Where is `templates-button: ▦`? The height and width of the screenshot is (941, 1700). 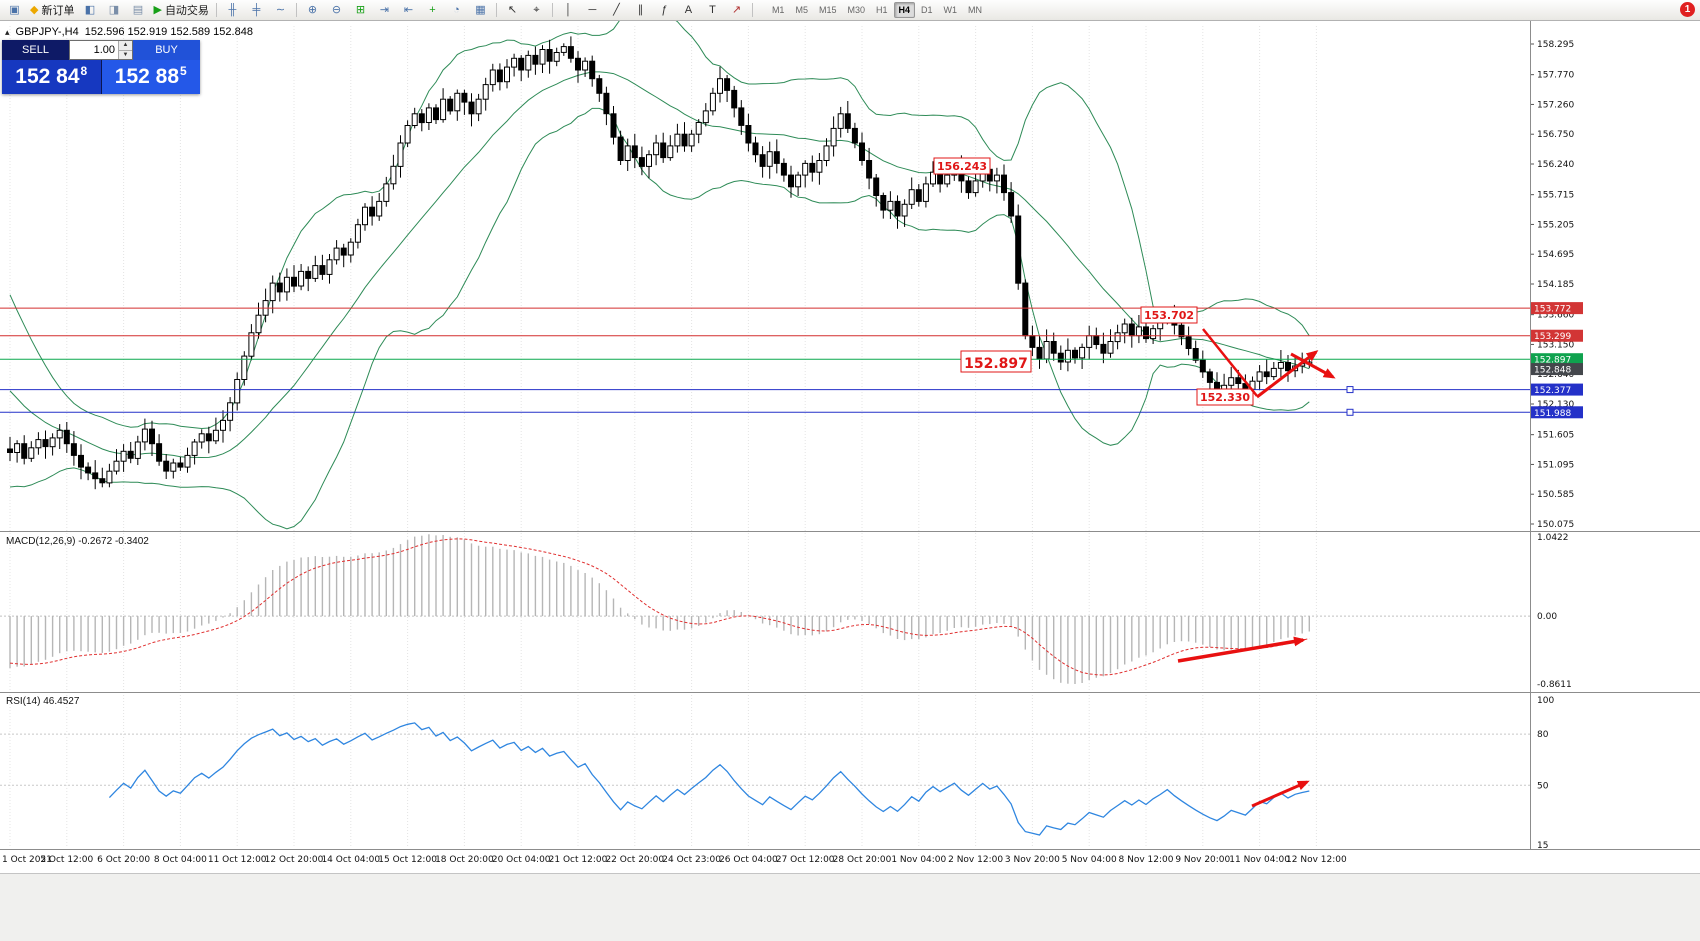
templates-button: ▦ is located at coordinates (480, 10).